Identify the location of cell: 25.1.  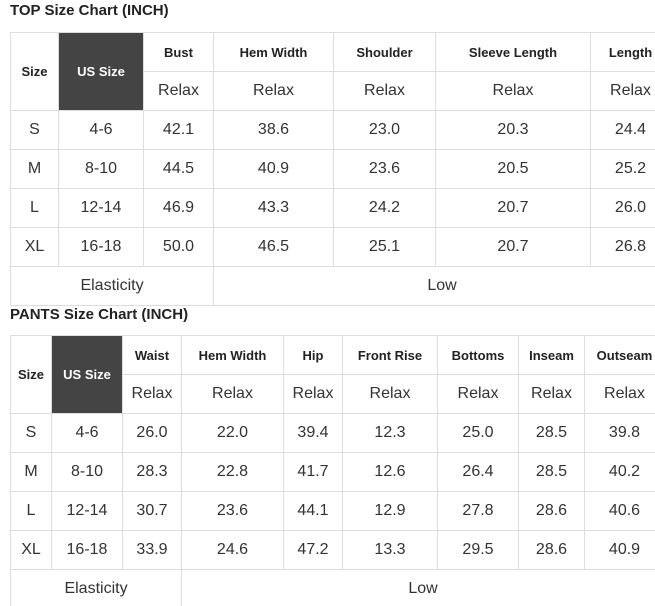
(384, 247).